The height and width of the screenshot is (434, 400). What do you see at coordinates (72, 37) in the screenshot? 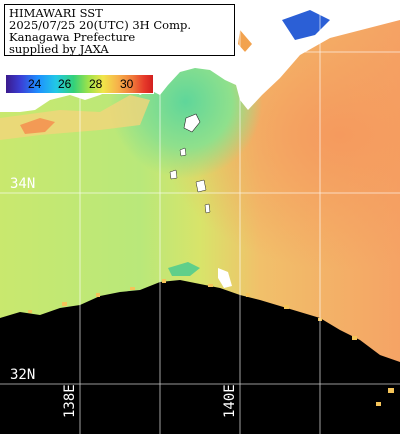
I see `region-name: Kanagawa Prefecture` at bounding box center [72, 37].